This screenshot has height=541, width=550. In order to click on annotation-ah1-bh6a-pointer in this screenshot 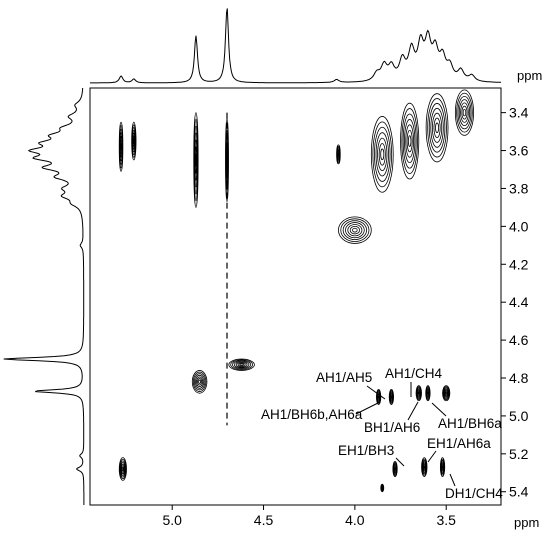, I will do `click(439, 409)`.